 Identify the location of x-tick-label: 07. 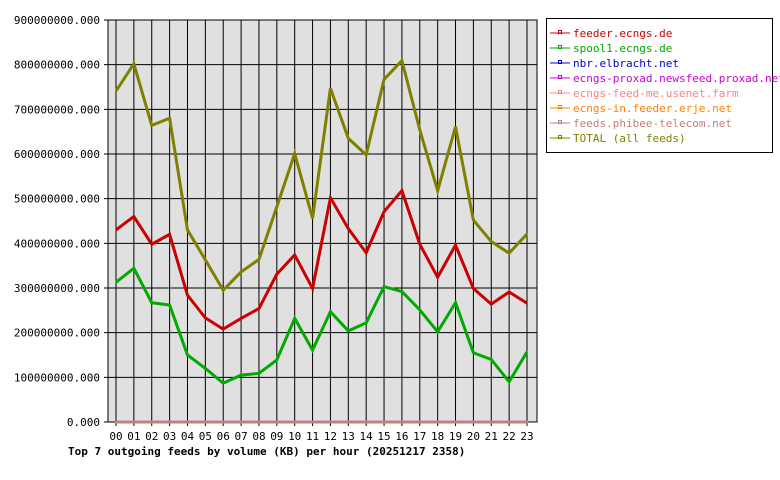
(240, 436).